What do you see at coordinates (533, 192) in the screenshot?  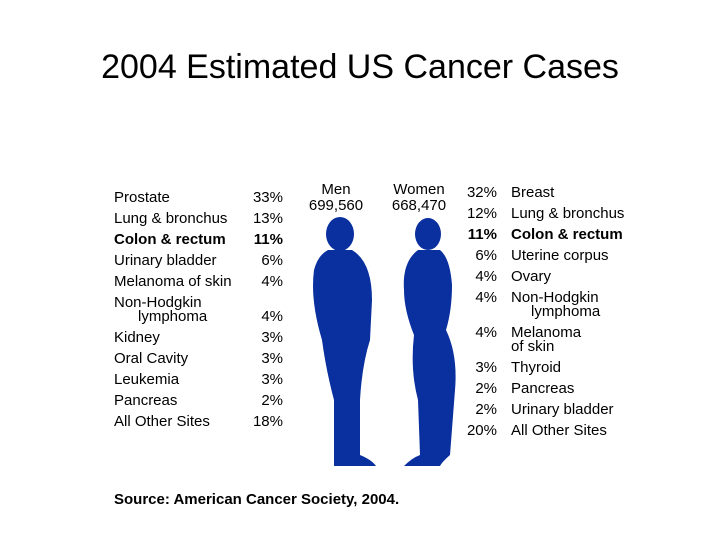 I see `site-name: Breast` at bounding box center [533, 192].